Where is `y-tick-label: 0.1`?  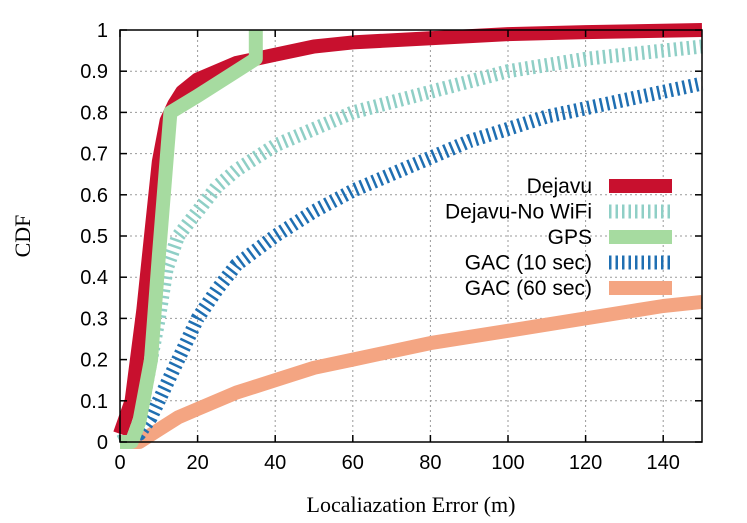
y-tick-label: 0.1 is located at coordinates (94, 402).